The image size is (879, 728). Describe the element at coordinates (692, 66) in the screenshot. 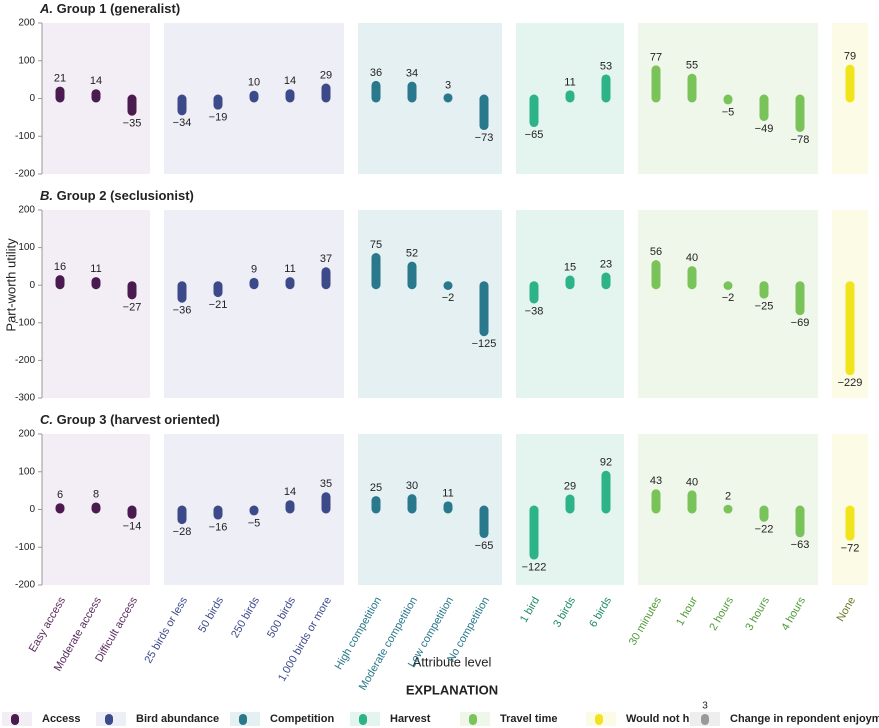

I see `value-label: 55` at that location.